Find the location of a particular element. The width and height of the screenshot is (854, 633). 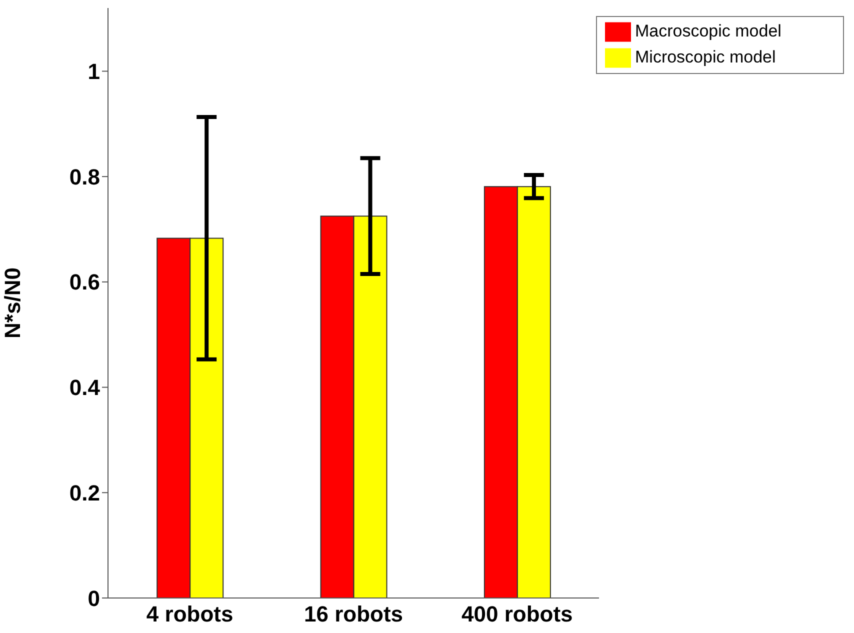

y-tick-label: 0.8 is located at coordinates (84, 177).